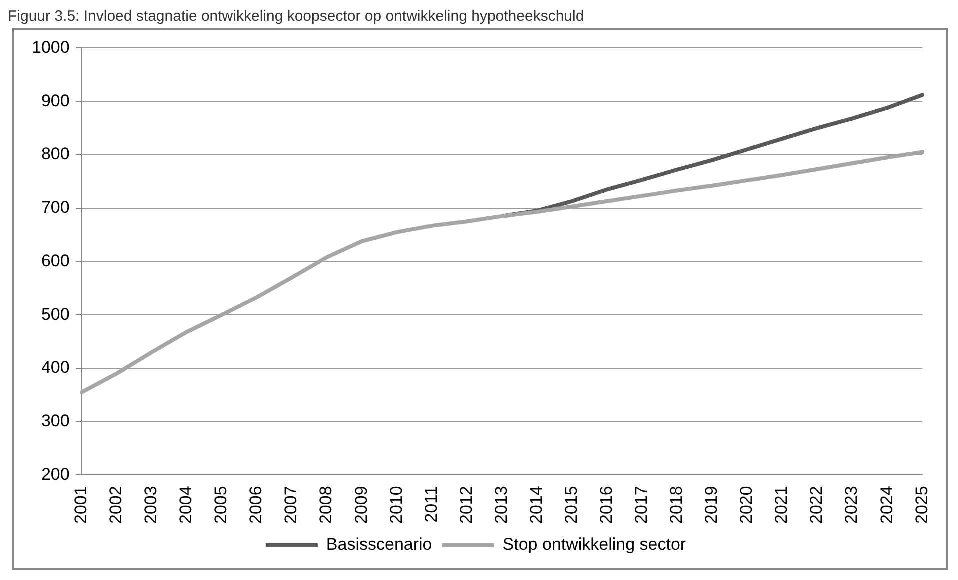  Describe the element at coordinates (536, 505) in the screenshot. I see `x-tick-label: 2014` at that location.